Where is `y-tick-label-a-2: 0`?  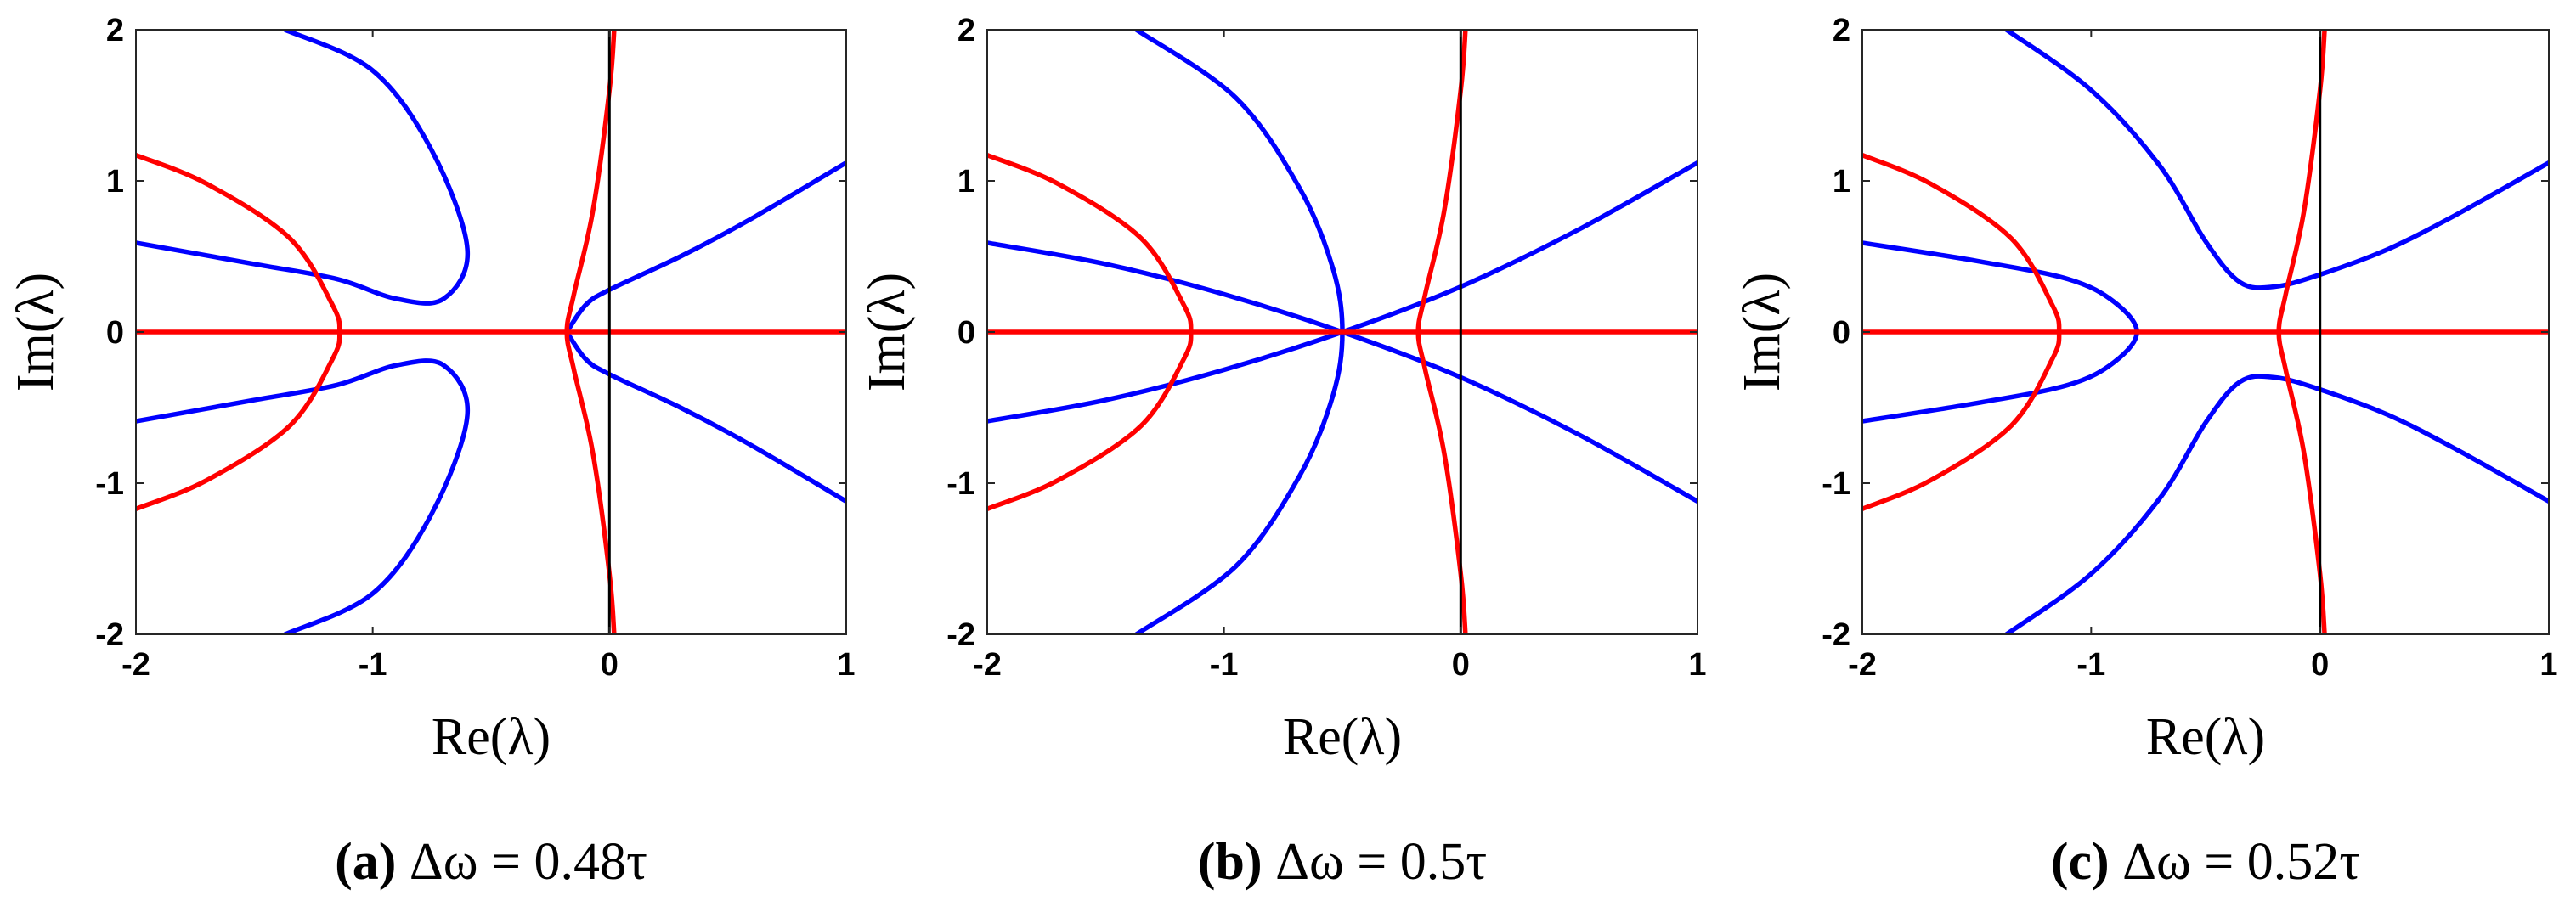
y-tick-label-a-2: 0 is located at coordinates (115, 333).